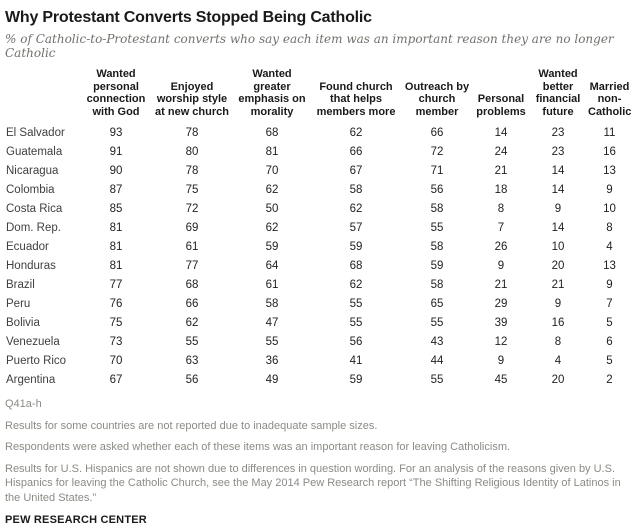  What do you see at coordinates (192, 227) in the screenshot?
I see `value-cell: 69` at bounding box center [192, 227].